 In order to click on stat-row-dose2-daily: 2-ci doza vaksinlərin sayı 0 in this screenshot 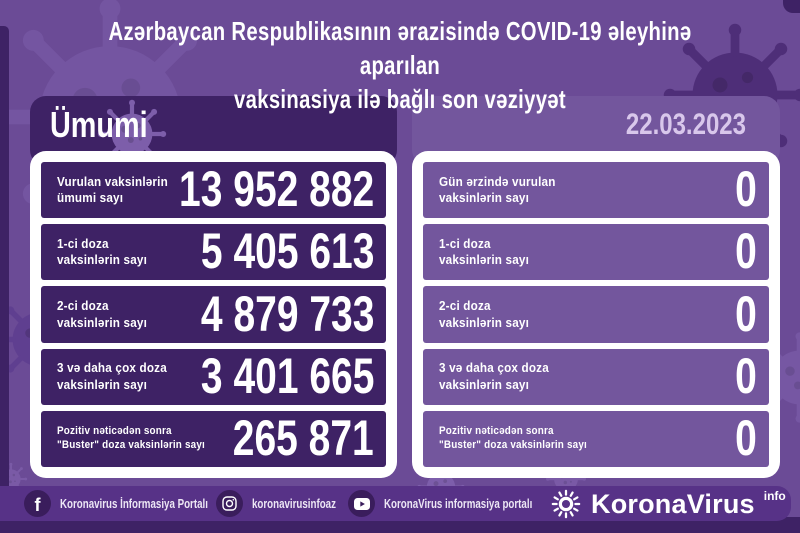, I will do `click(596, 314)`.